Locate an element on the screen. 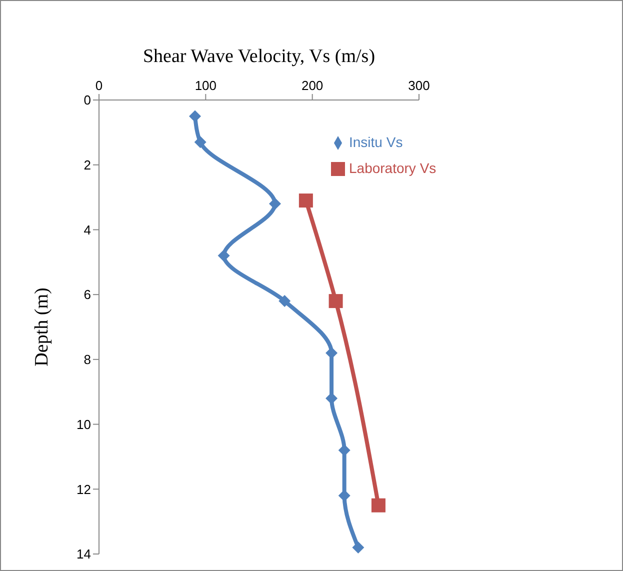  y-tick-label: 4 is located at coordinates (87, 230).